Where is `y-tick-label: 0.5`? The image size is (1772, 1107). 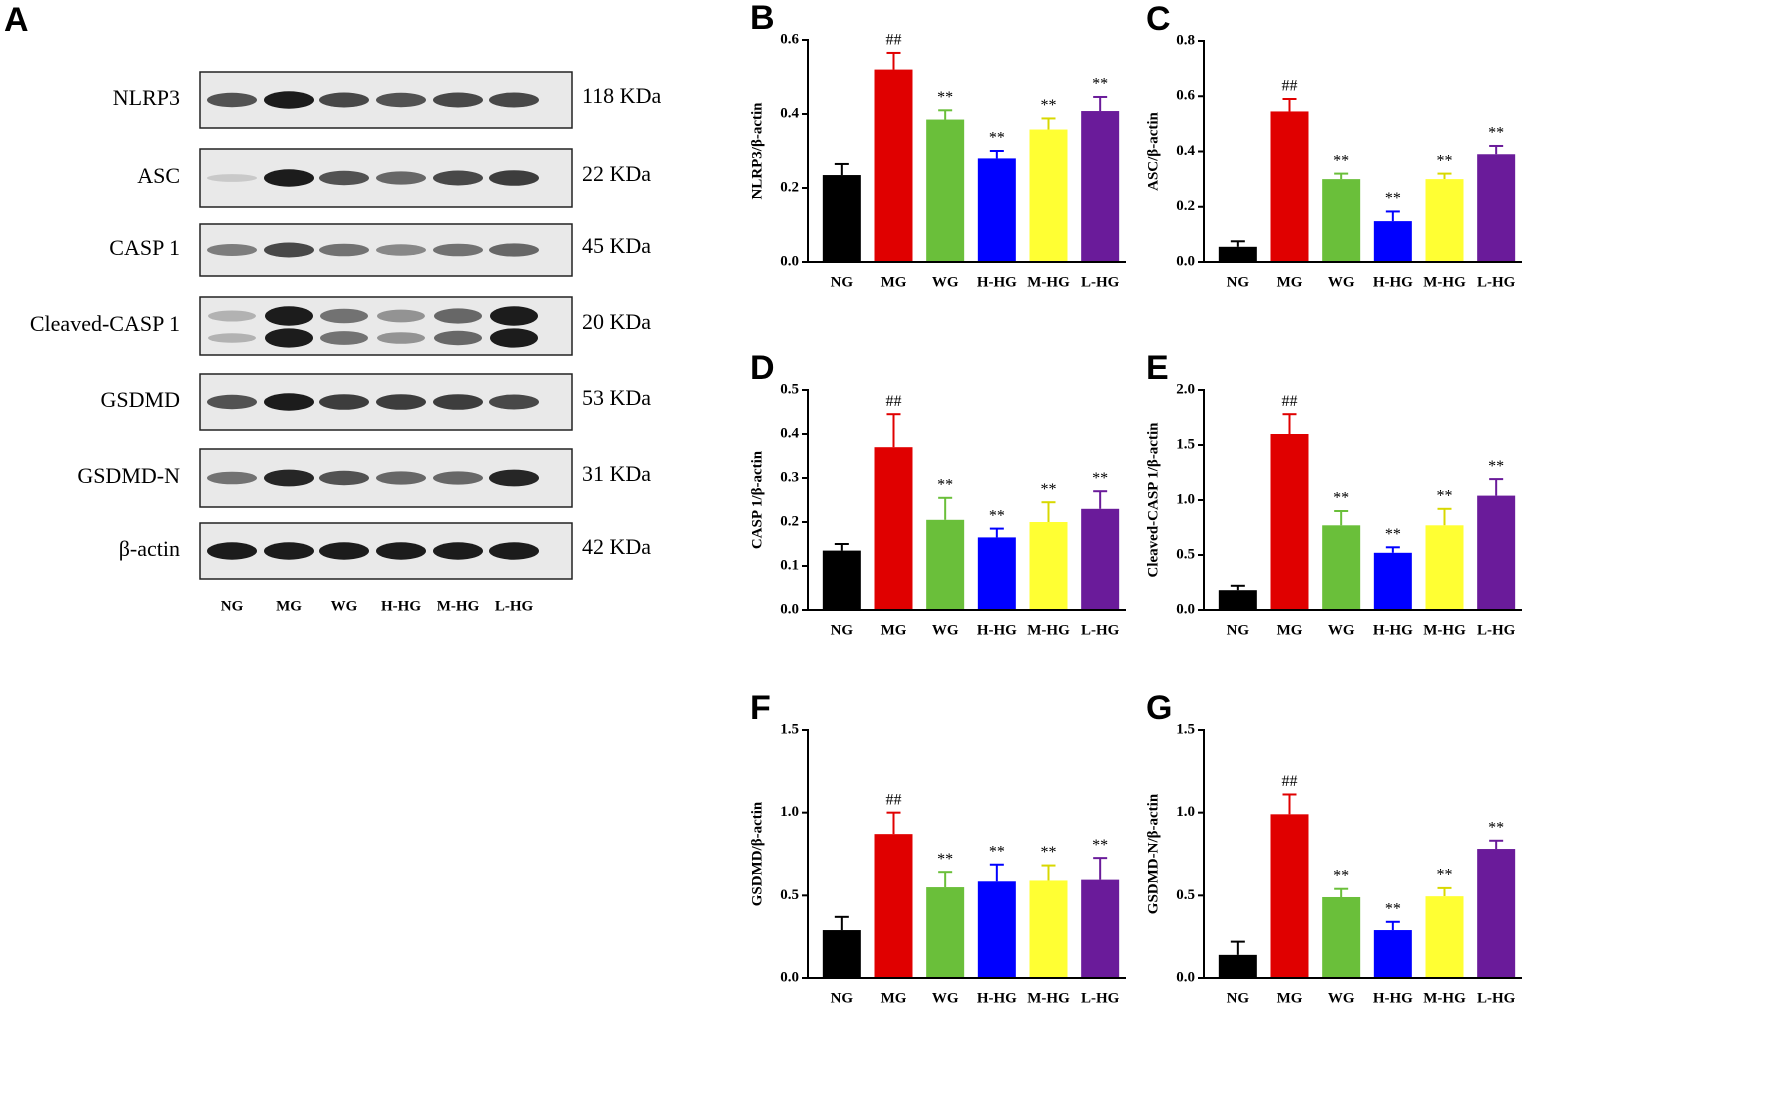 y-tick-label: 0.5 is located at coordinates (1185, 895).